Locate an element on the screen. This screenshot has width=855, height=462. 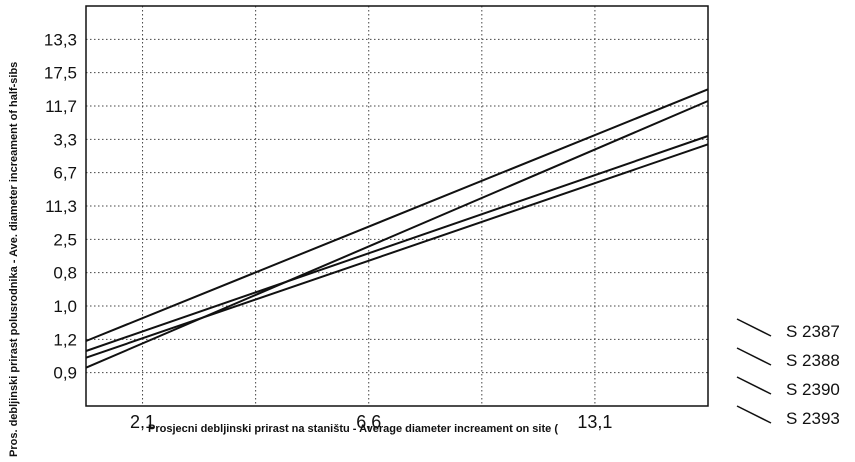
y-tick-label: 11,3 is located at coordinates (61, 206).